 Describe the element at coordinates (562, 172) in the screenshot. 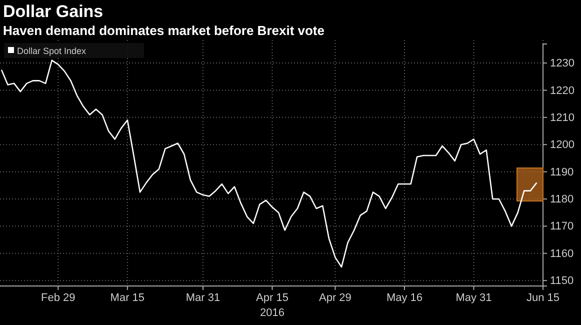

I see `y-tick-label: 1190` at that location.